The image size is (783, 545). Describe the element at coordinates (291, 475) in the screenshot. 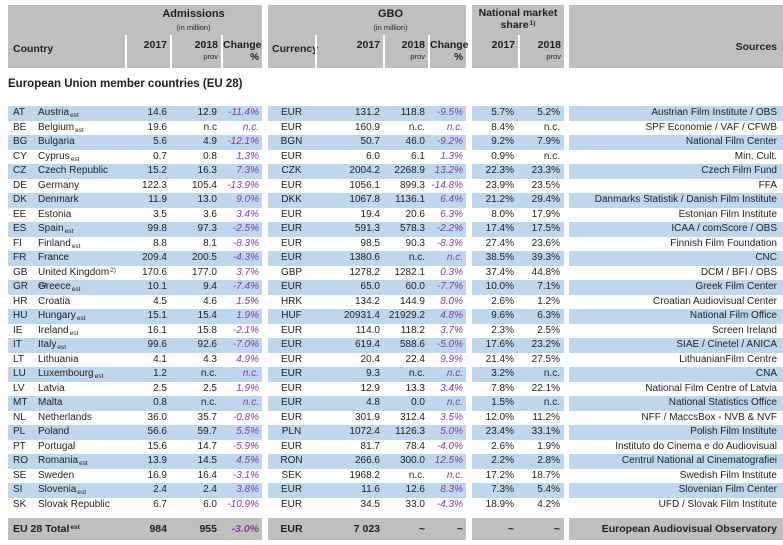

I see `currency-value: SEK` at that location.